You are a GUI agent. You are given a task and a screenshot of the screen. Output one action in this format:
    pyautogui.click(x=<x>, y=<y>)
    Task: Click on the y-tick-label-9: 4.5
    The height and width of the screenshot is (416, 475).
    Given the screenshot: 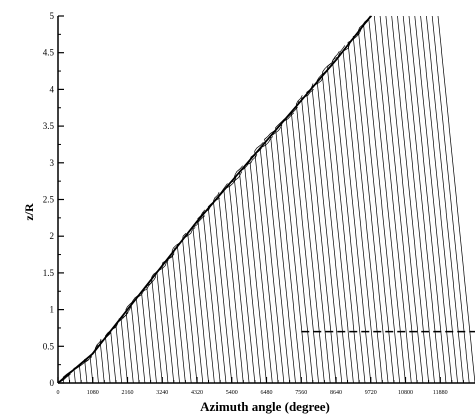 What is the action you would take?
    pyautogui.click(x=49, y=53)
    